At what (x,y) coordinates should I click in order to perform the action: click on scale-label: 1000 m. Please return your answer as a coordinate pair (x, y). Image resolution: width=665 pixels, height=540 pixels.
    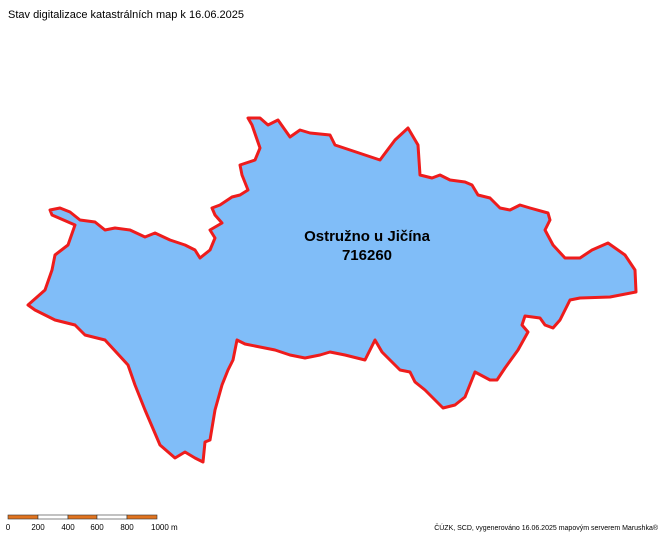
    Looking at the image, I should click on (164, 527).